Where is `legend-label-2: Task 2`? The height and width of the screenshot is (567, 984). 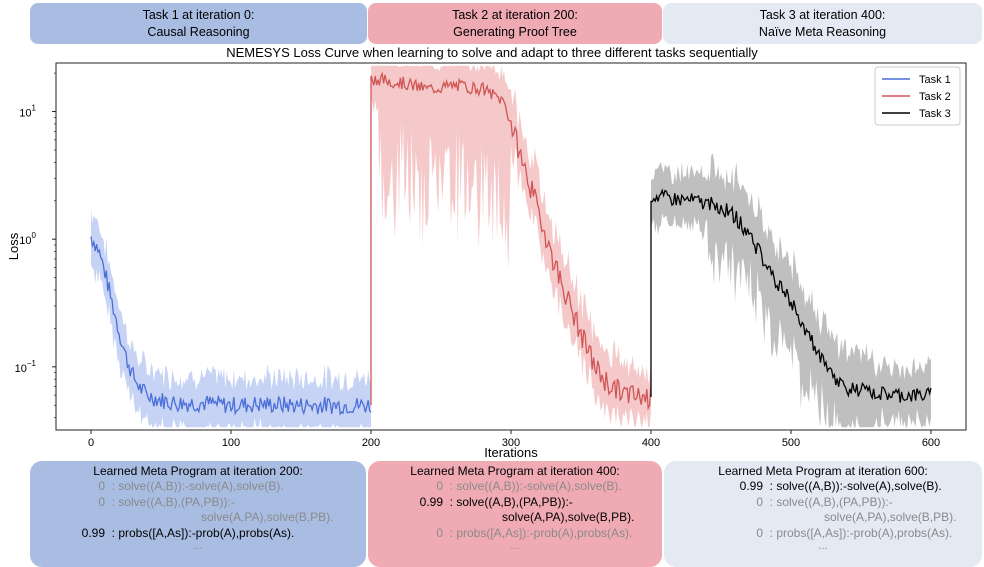
legend-label-2: Task 2 is located at coordinates (935, 97).